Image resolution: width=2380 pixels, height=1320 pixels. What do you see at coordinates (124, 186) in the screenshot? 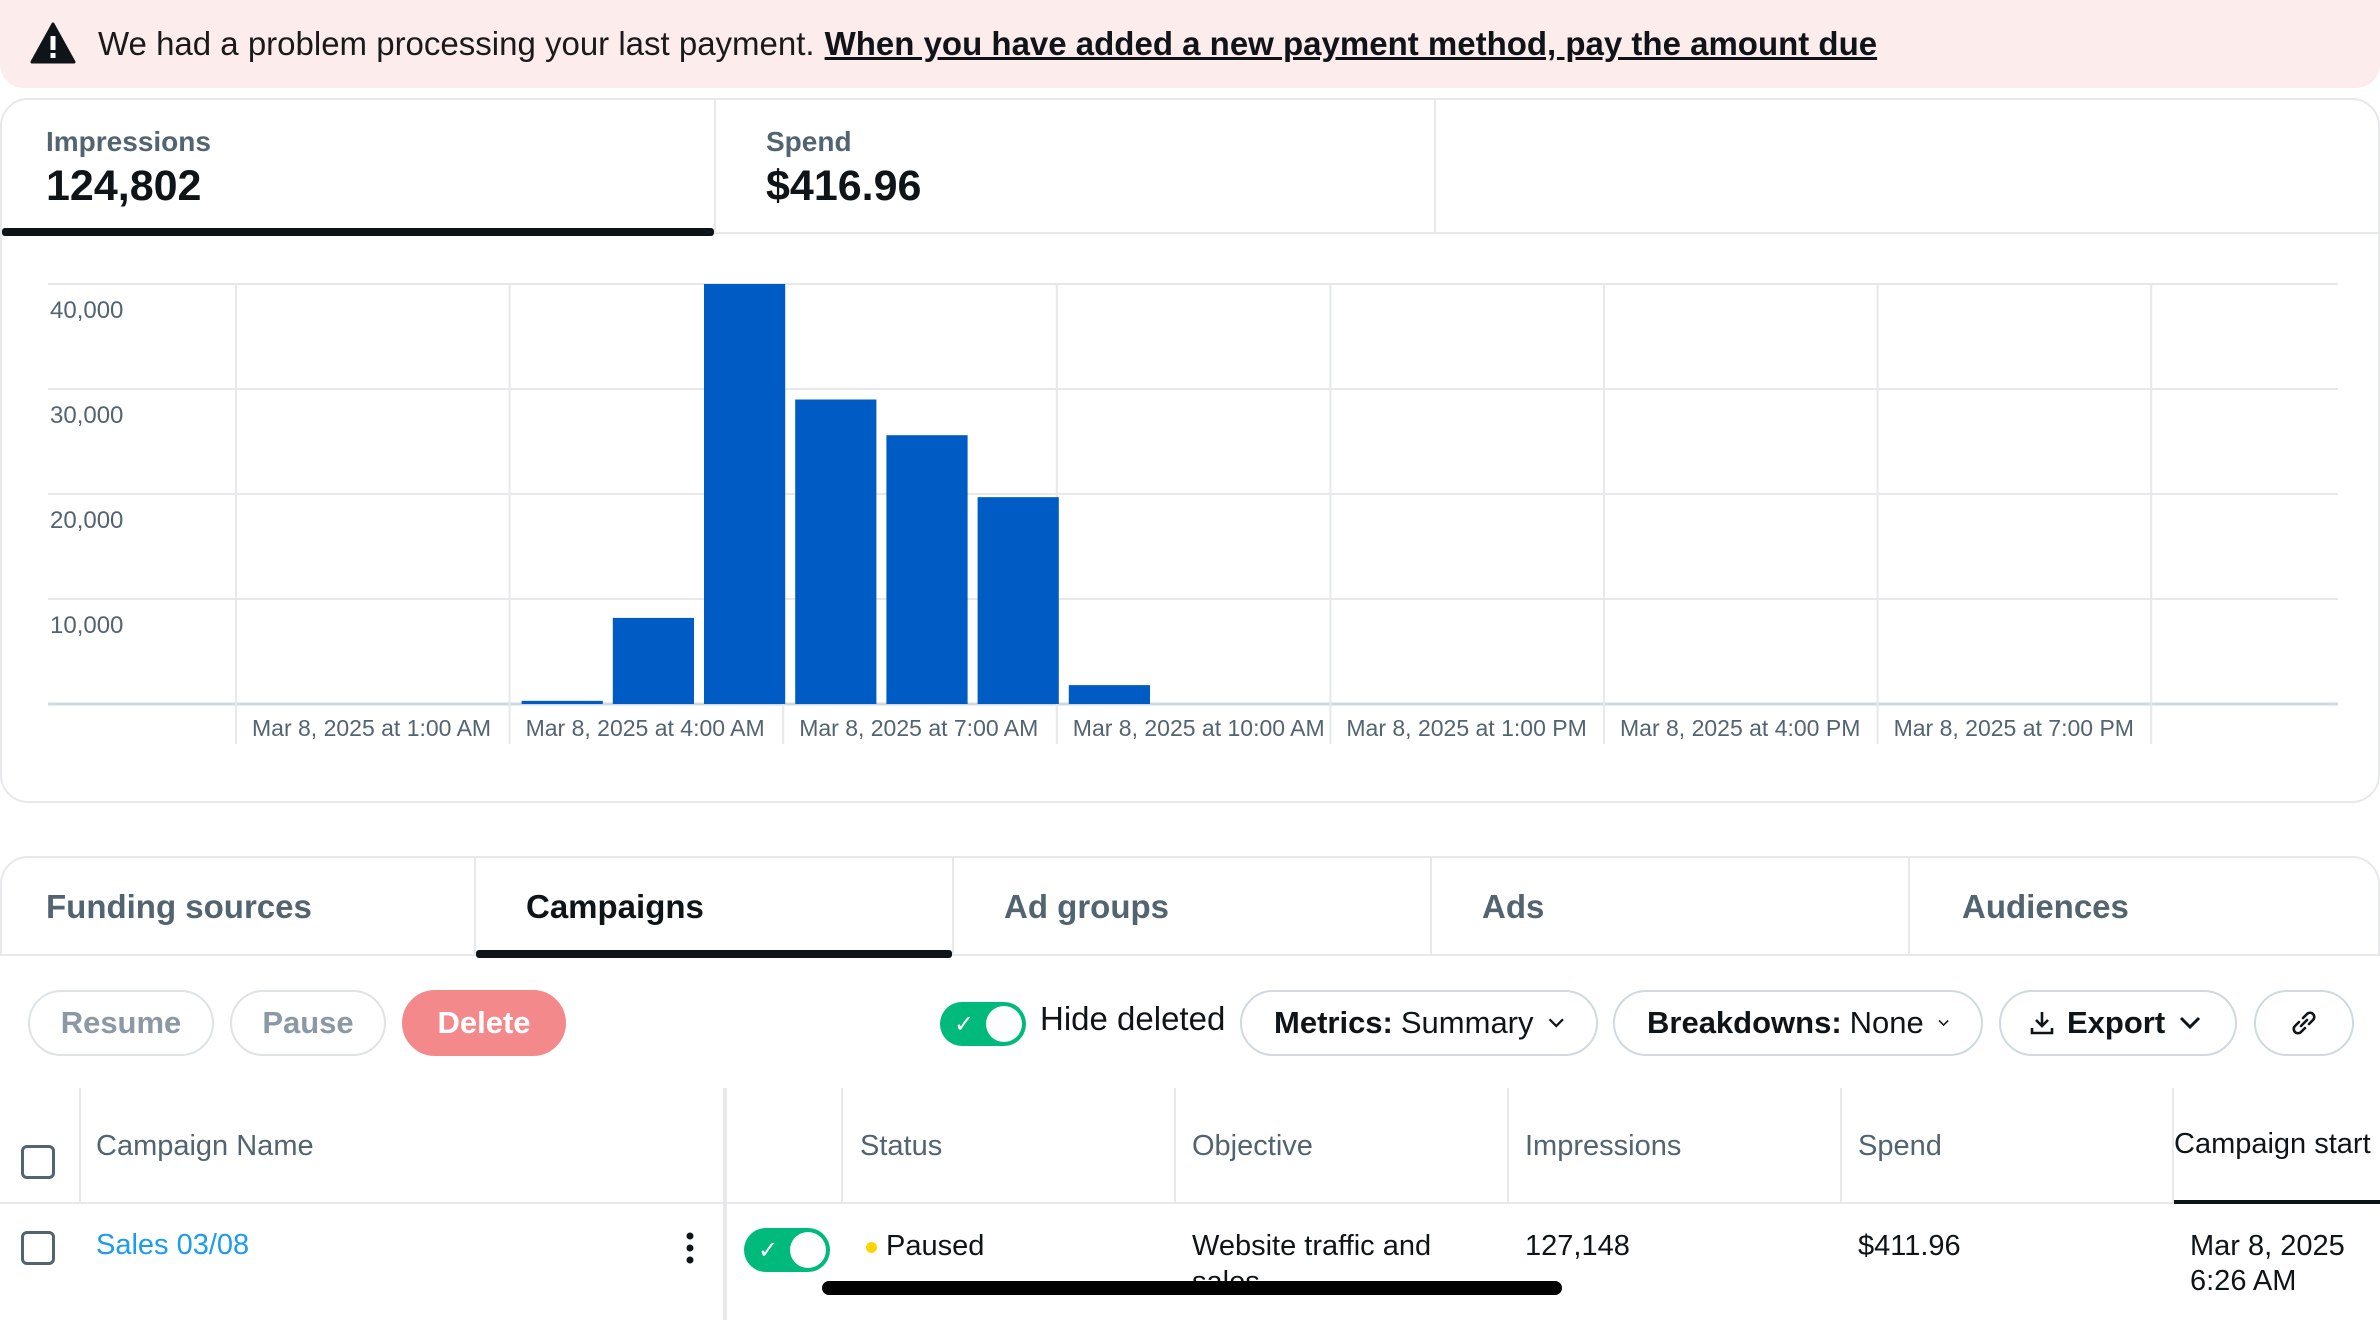
I see `metric-value: 124,802` at bounding box center [124, 186].